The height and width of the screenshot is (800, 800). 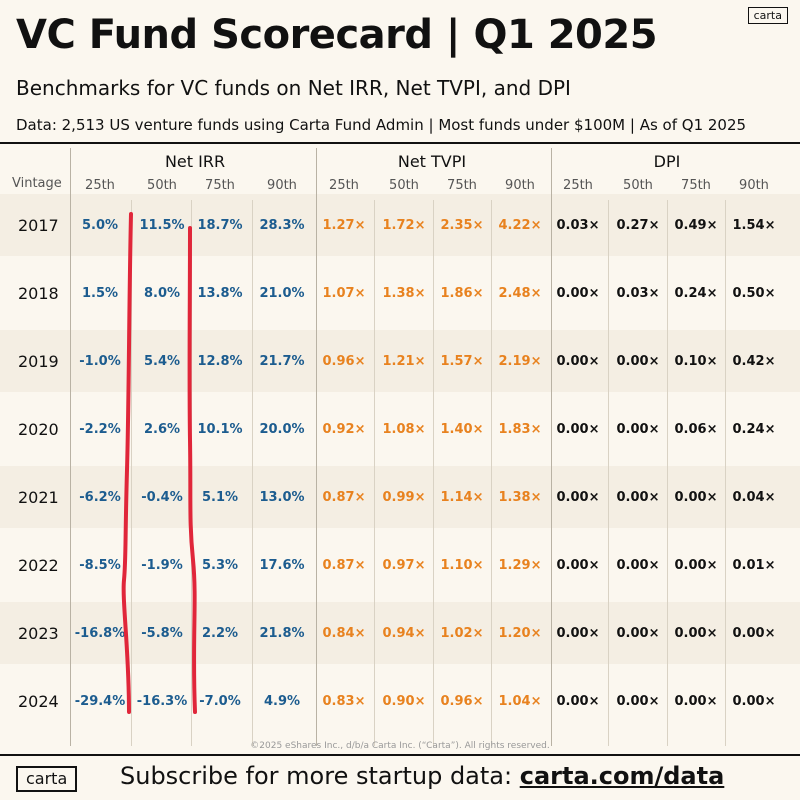 What do you see at coordinates (220, 497) in the screenshot?
I see `irr-cell: 5.1%` at bounding box center [220, 497].